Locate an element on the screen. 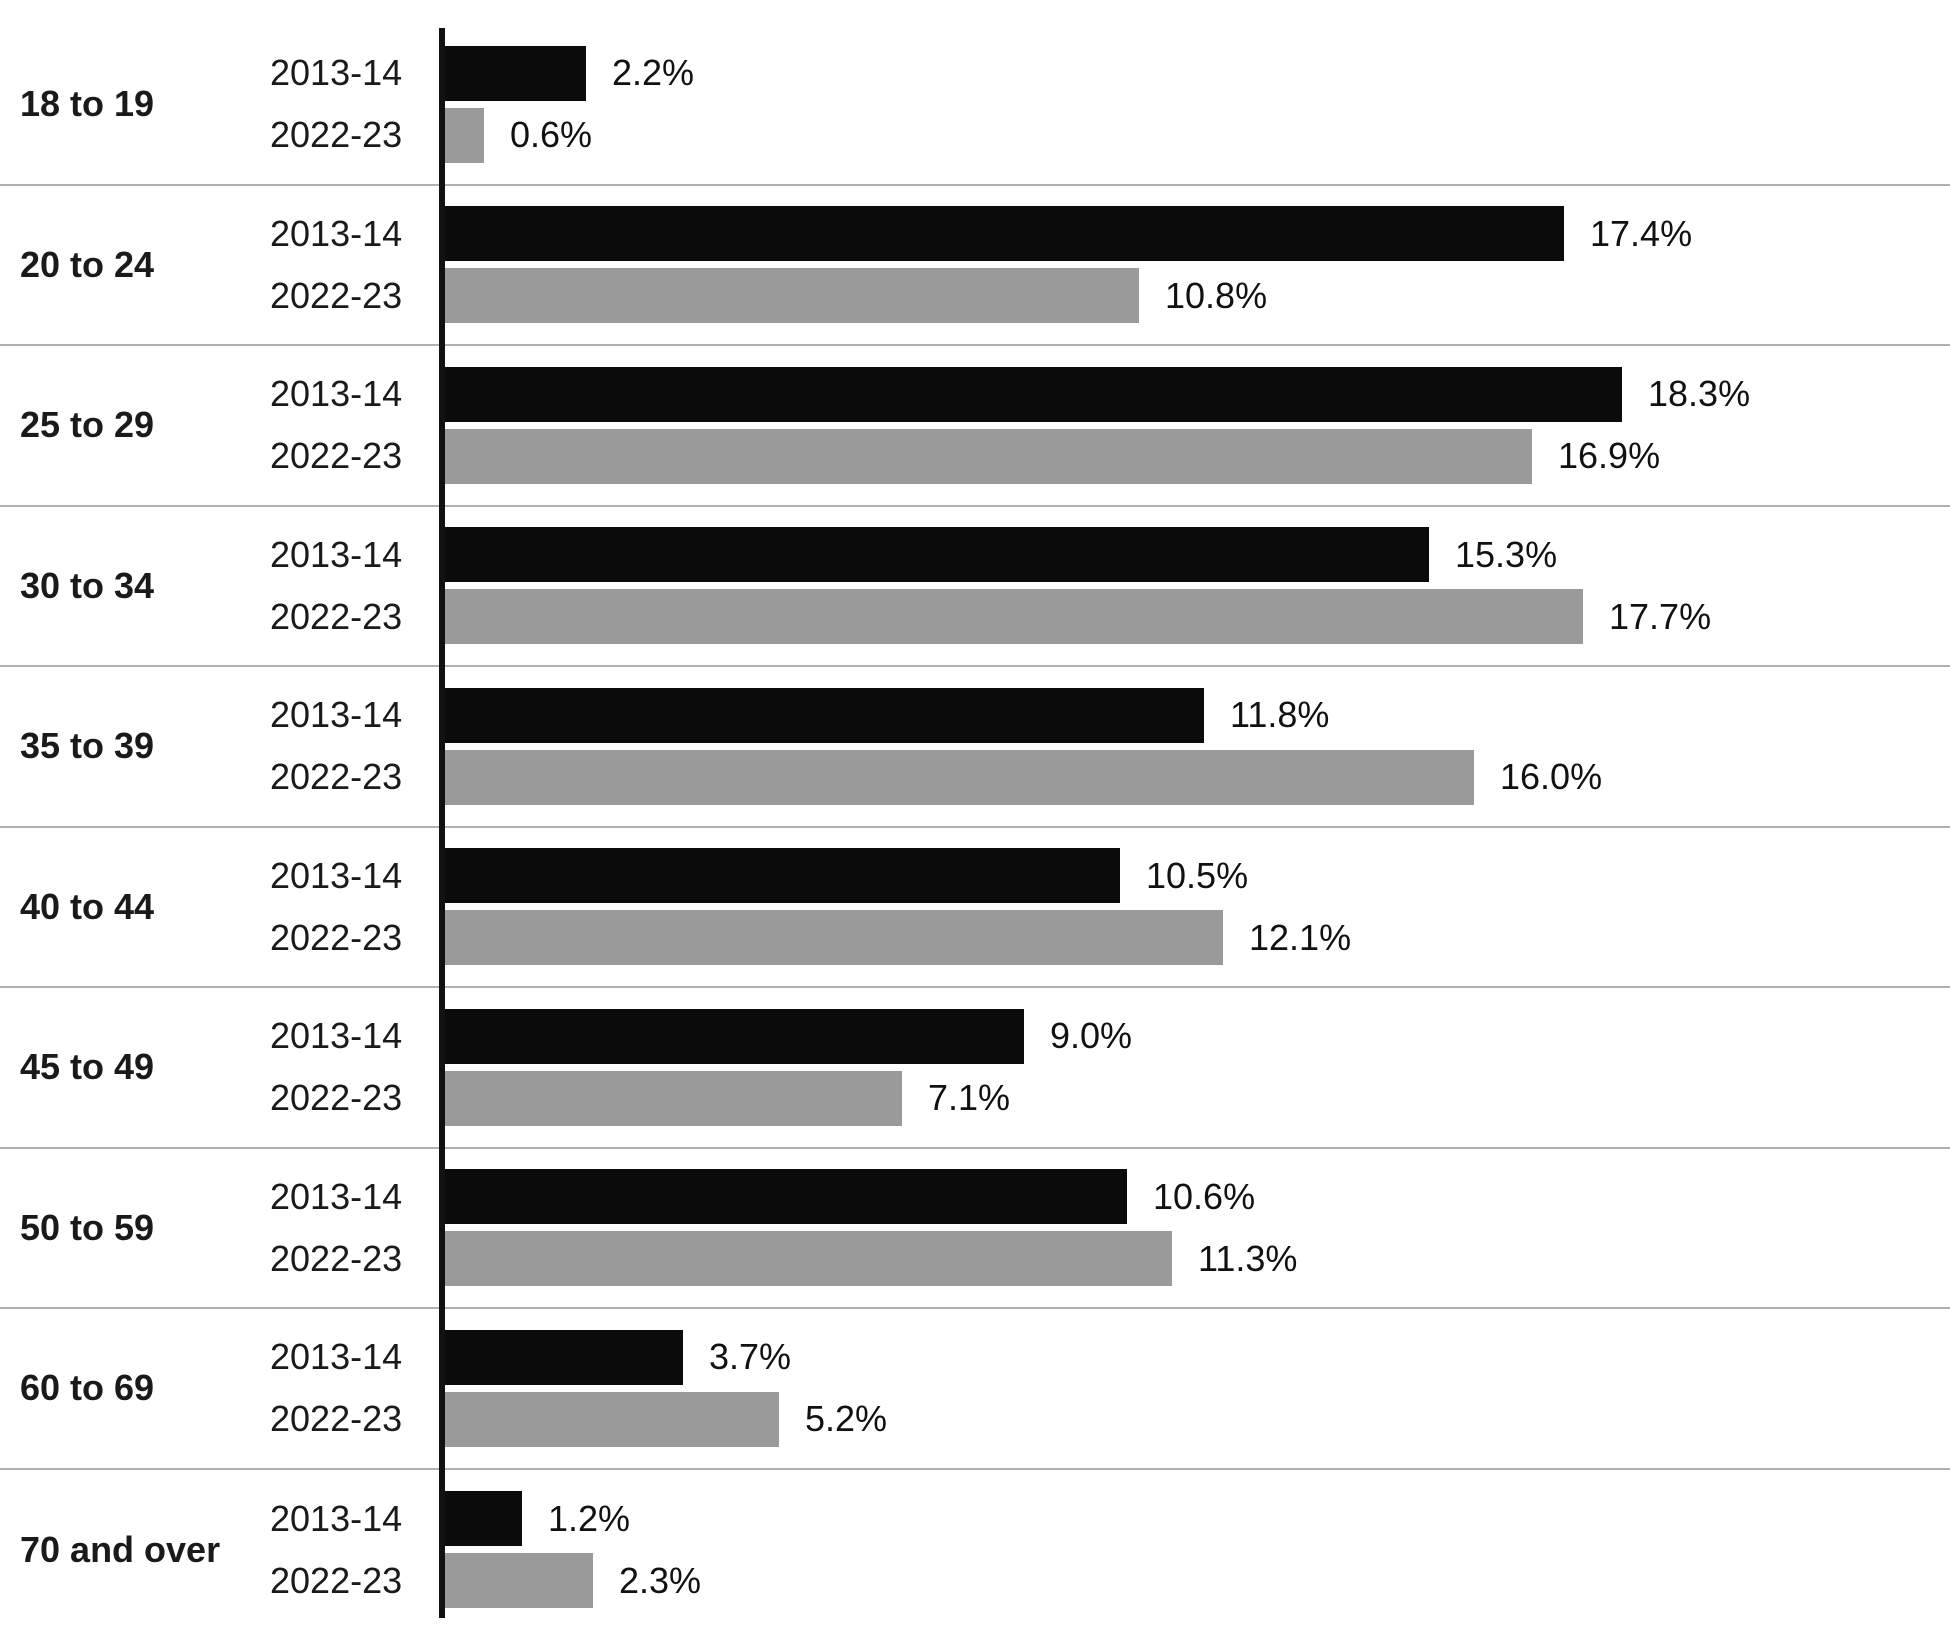 This screenshot has height=1650, width=1950. series-row-2022-23: 2022-23 10.8% is located at coordinates (1110, 296).